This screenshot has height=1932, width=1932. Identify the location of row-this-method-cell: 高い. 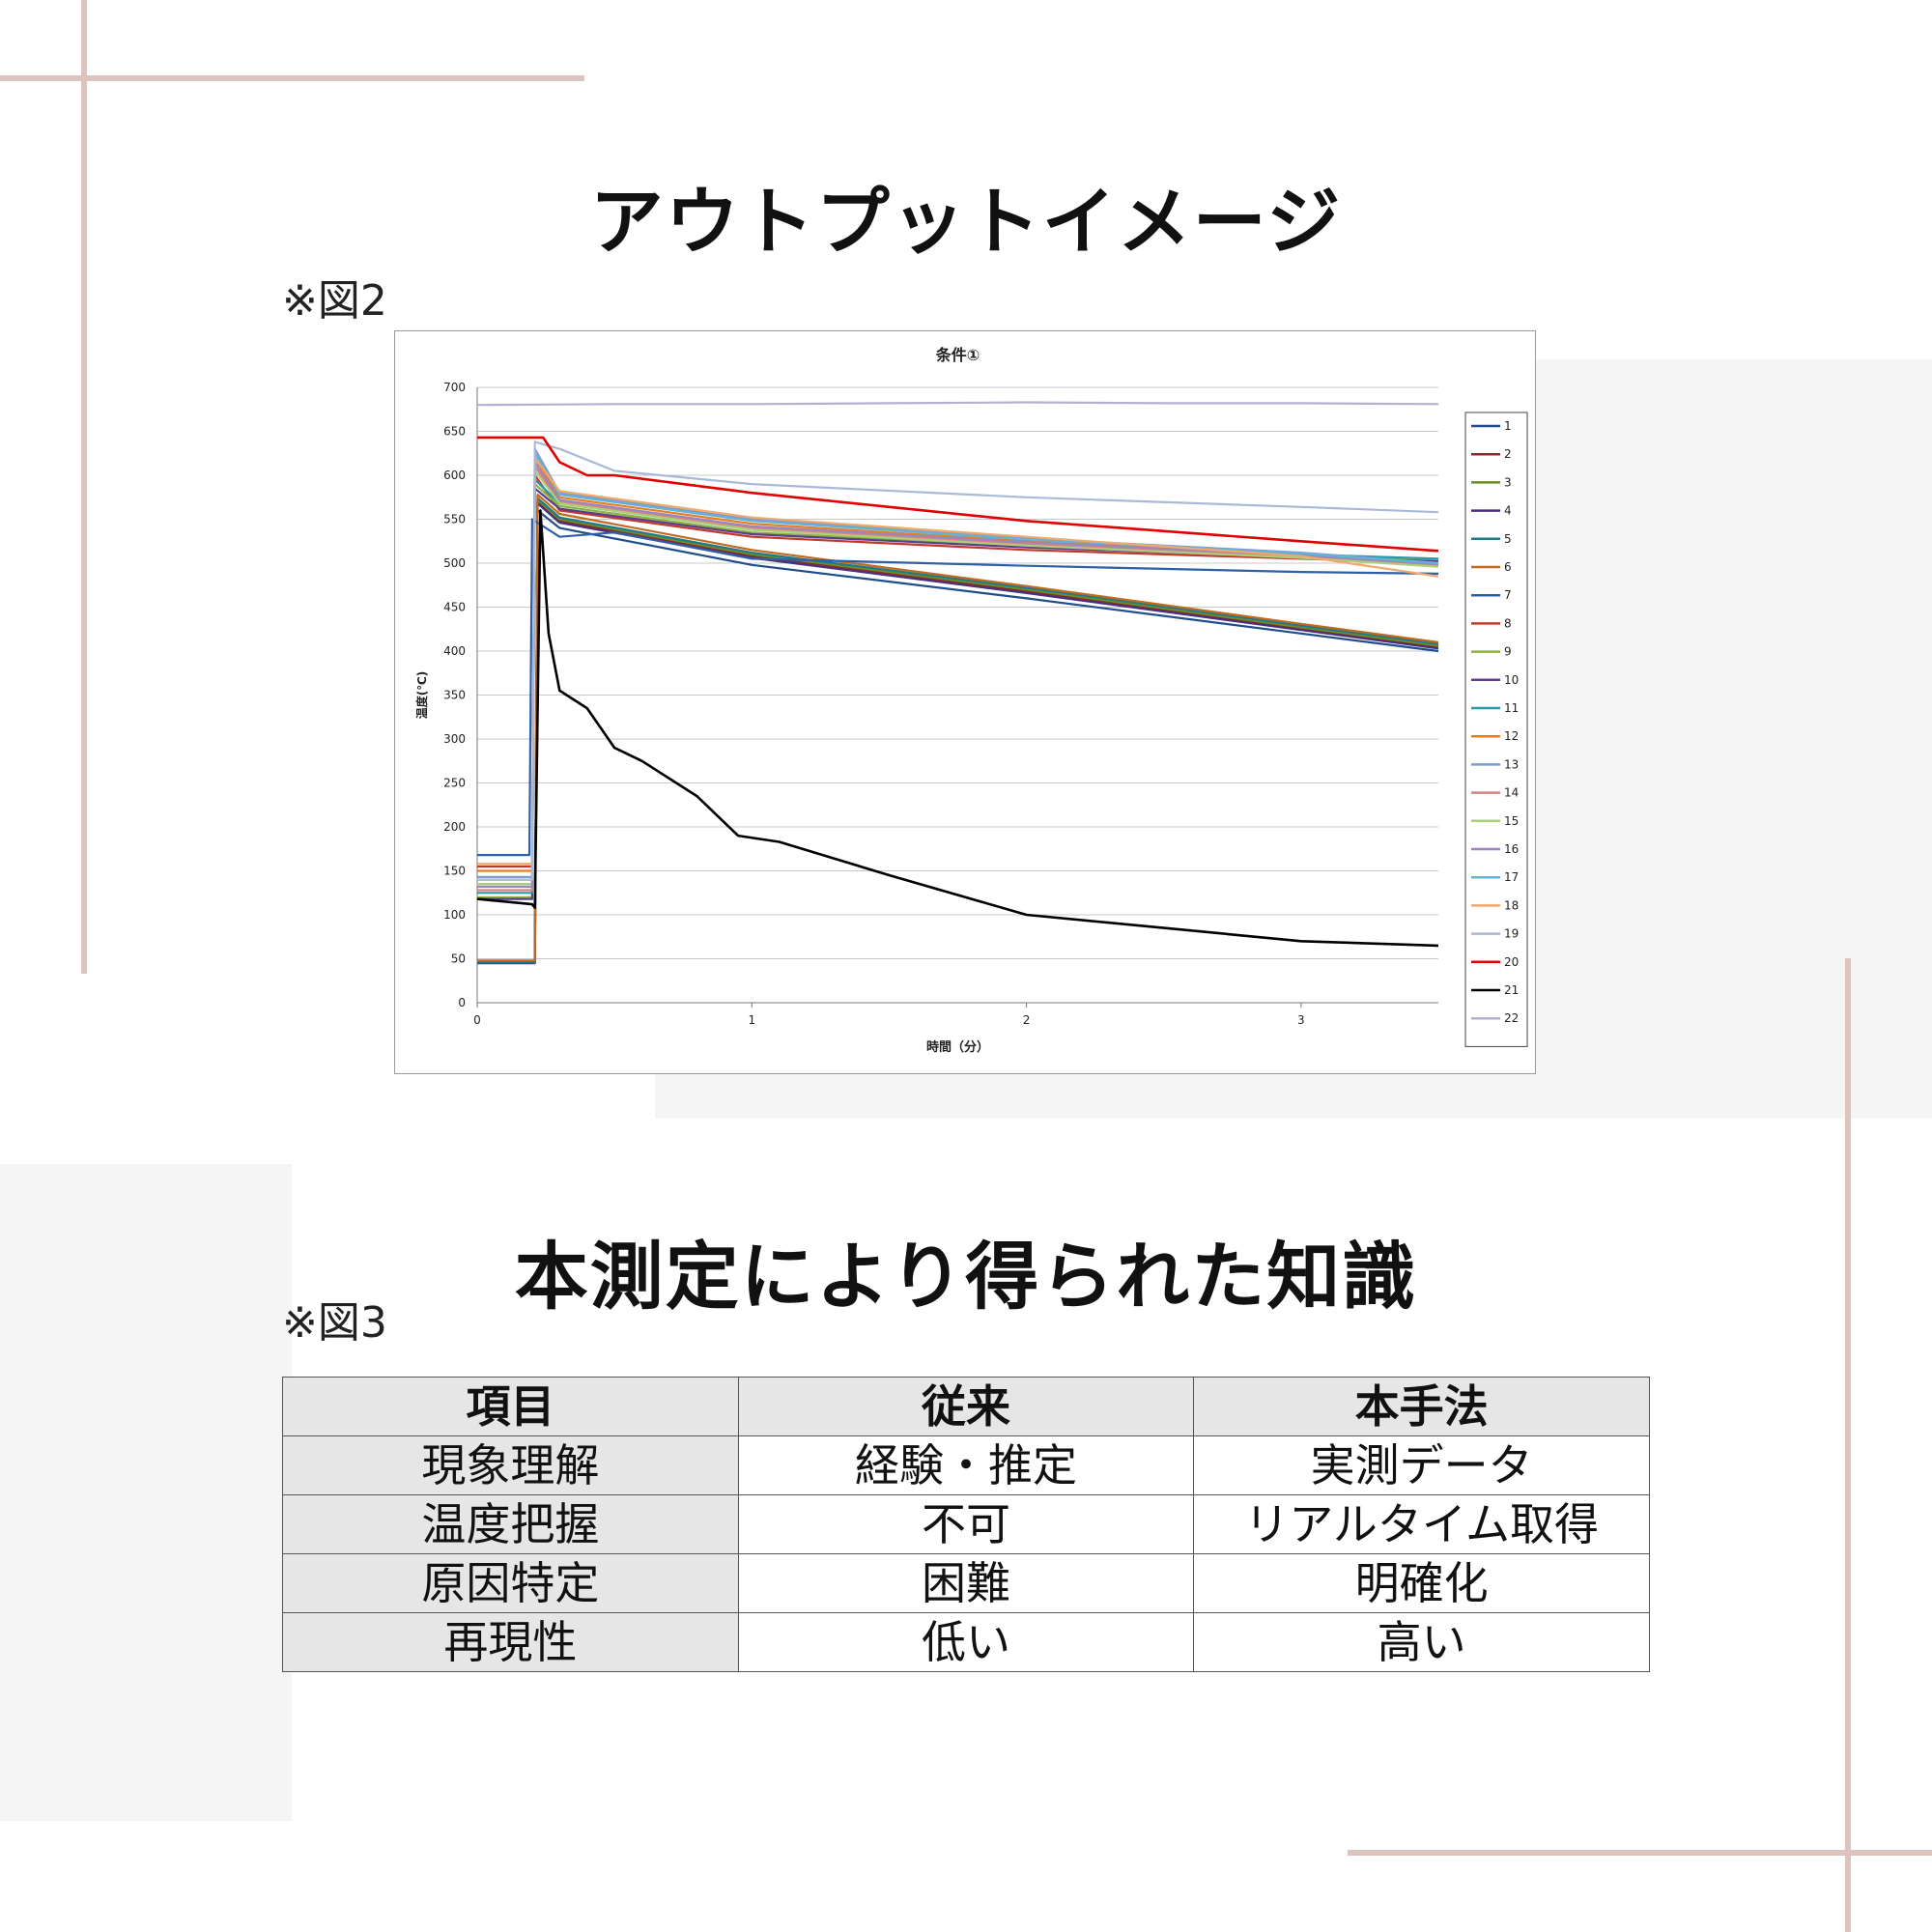
(1421, 1642).